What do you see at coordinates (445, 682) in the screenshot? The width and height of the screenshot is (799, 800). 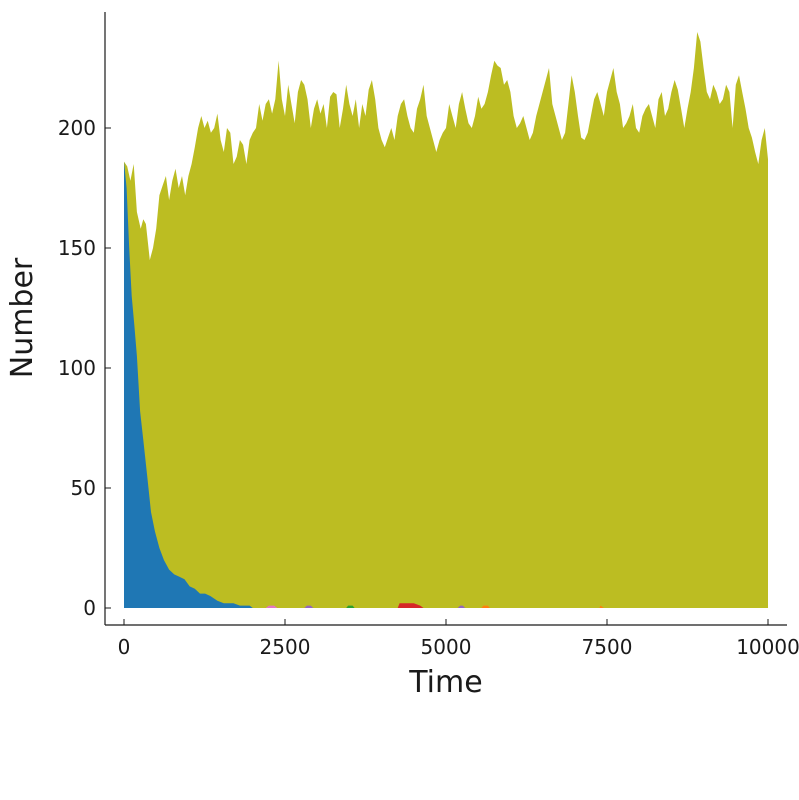 I see `x-axis-title: Time` at bounding box center [445, 682].